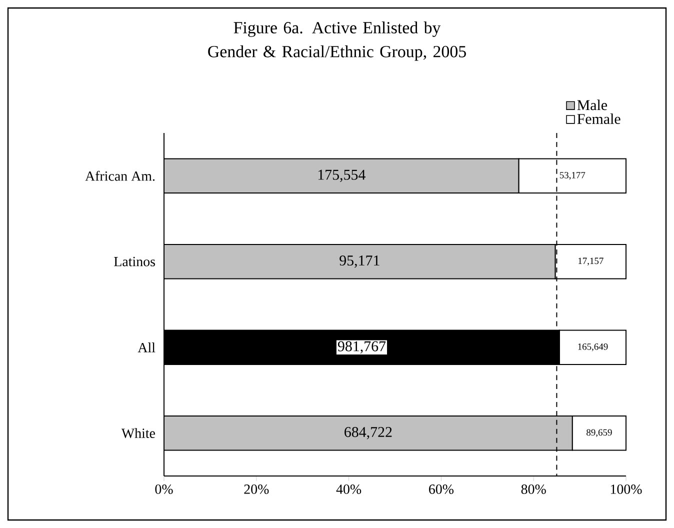 This screenshot has width=674, height=528. What do you see at coordinates (441, 489) in the screenshot?
I see `x-tick-label: 60%` at bounding box center [441, 489].